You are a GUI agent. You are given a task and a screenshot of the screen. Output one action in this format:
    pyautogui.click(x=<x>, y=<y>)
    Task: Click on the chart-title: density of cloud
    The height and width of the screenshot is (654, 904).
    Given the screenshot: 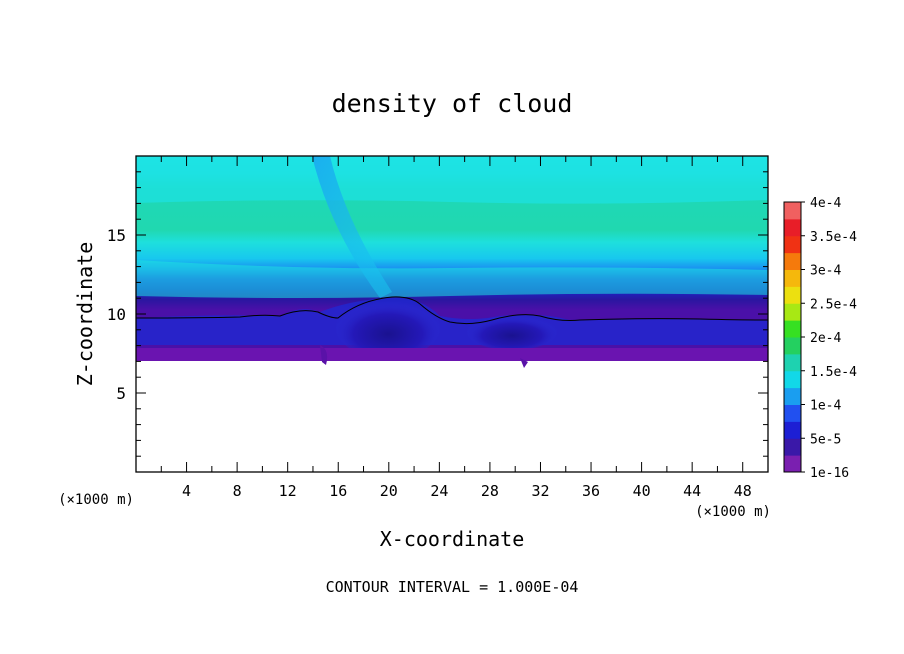 What is the action you would take?
    pyautogui.click(x=452, y=103)
    